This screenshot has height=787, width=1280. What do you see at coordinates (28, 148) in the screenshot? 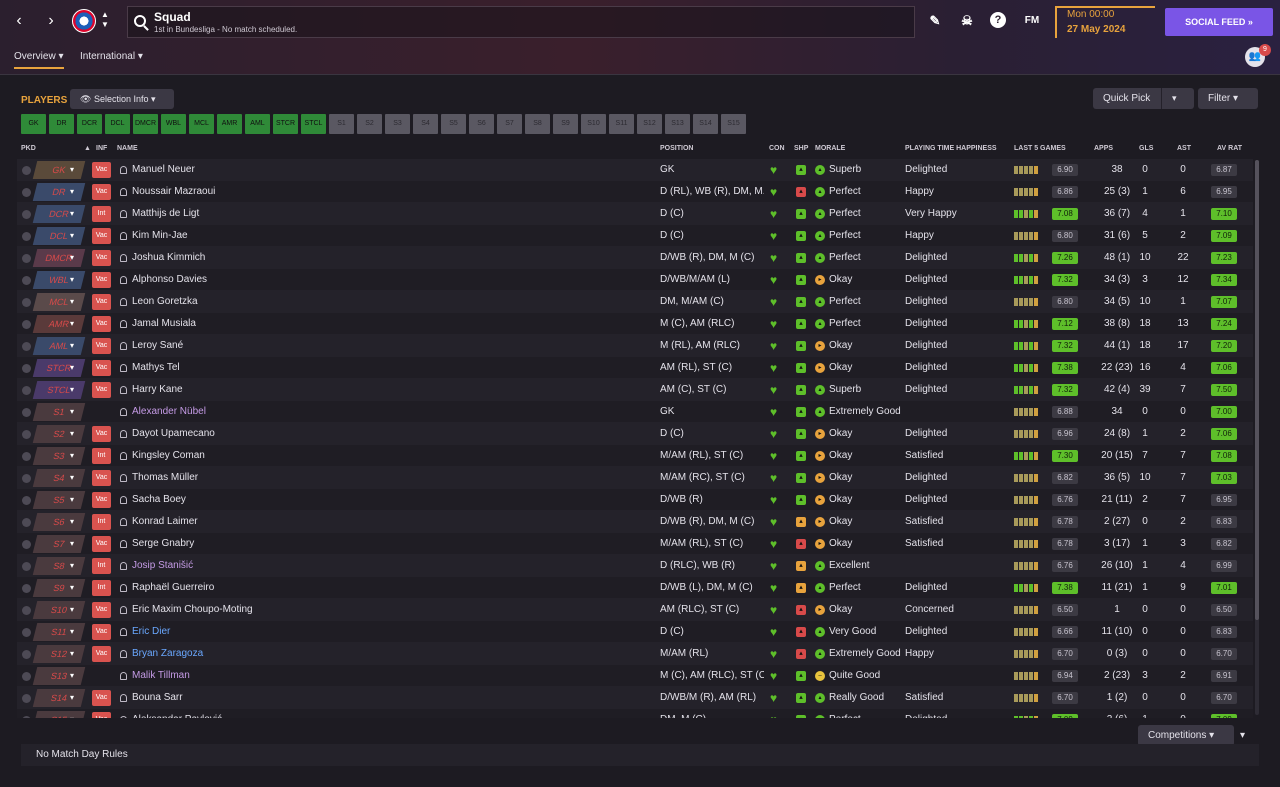
I see `col-pkd: PKD` at bounding box center [28, 148].